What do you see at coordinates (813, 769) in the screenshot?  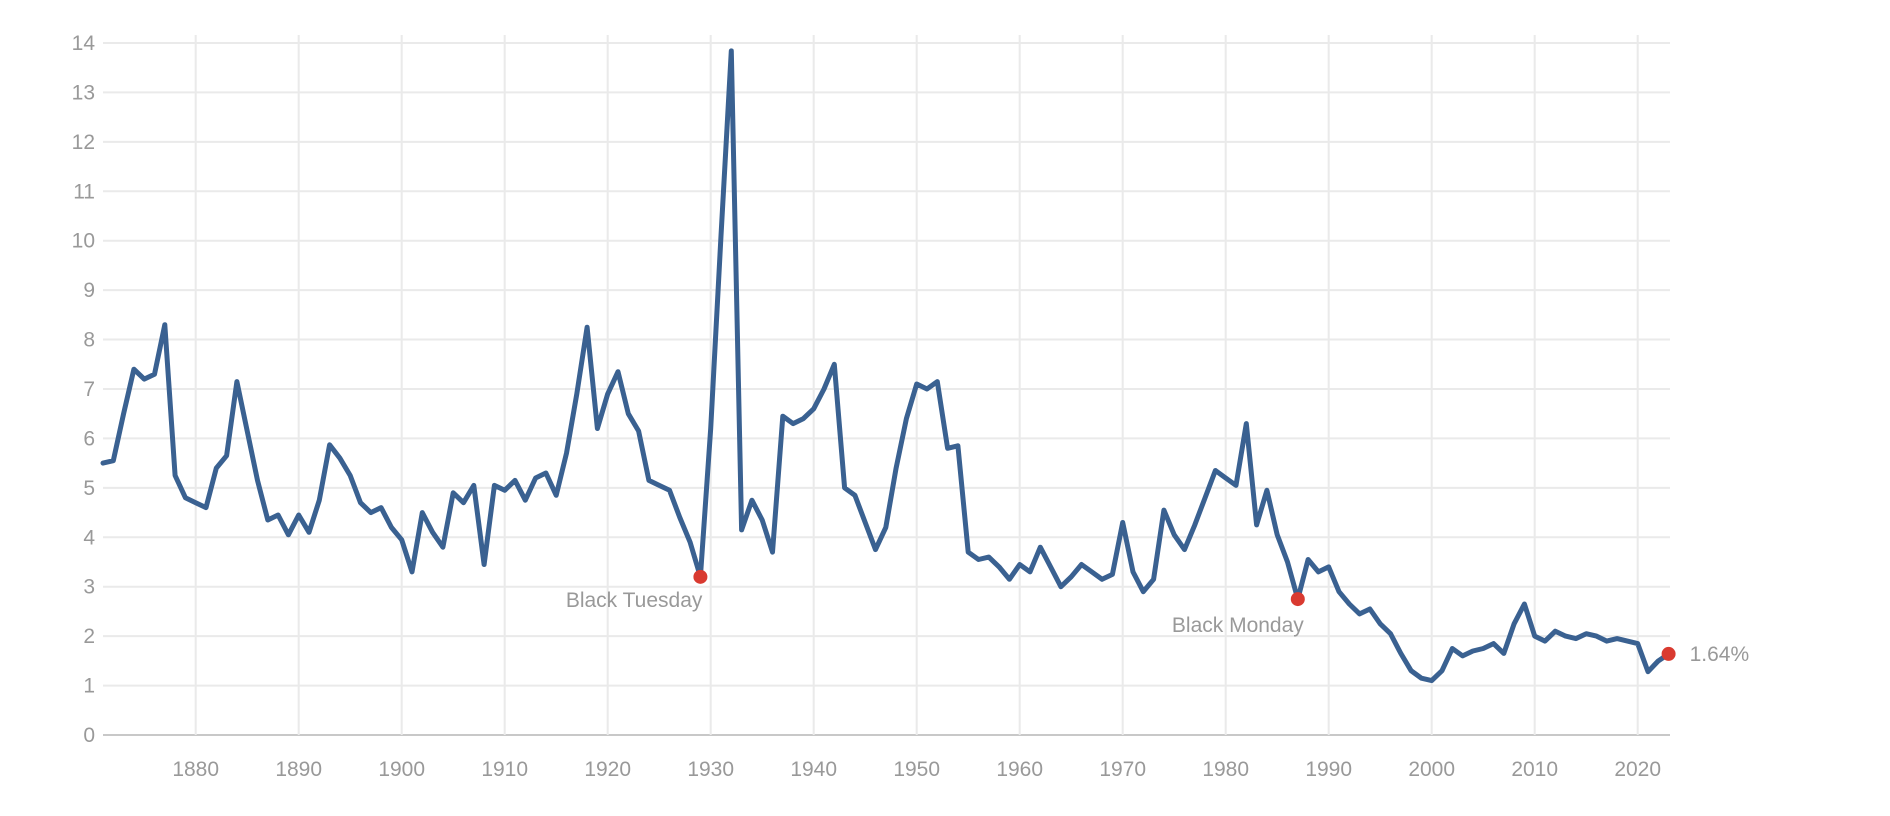 I see `x-tick-label-1940: 1940` at bounding box center [813, 769].